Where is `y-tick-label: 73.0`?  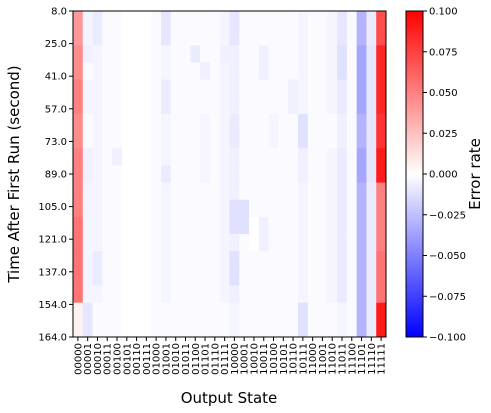 y-tick-label: 73.0 is located at coordinates (56, 142).